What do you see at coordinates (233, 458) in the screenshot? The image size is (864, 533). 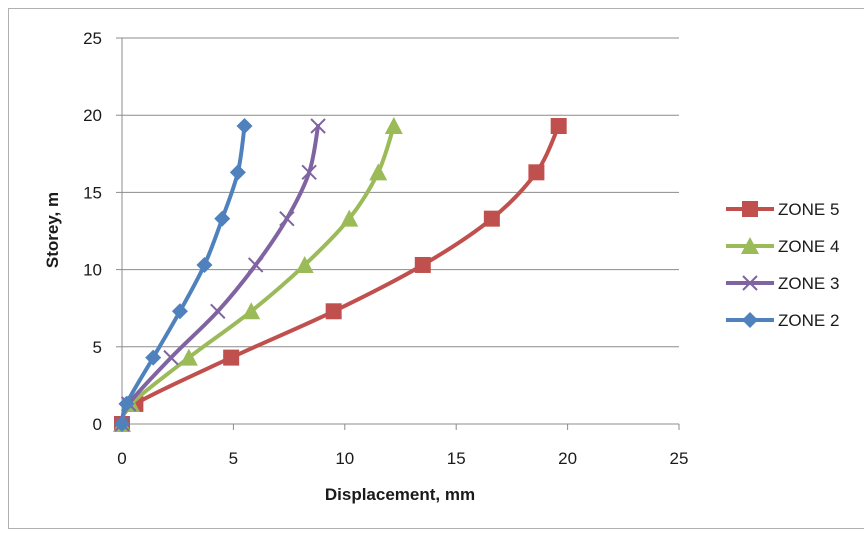 I see `x-tick-label: 5` at bounding box center [233, 458].